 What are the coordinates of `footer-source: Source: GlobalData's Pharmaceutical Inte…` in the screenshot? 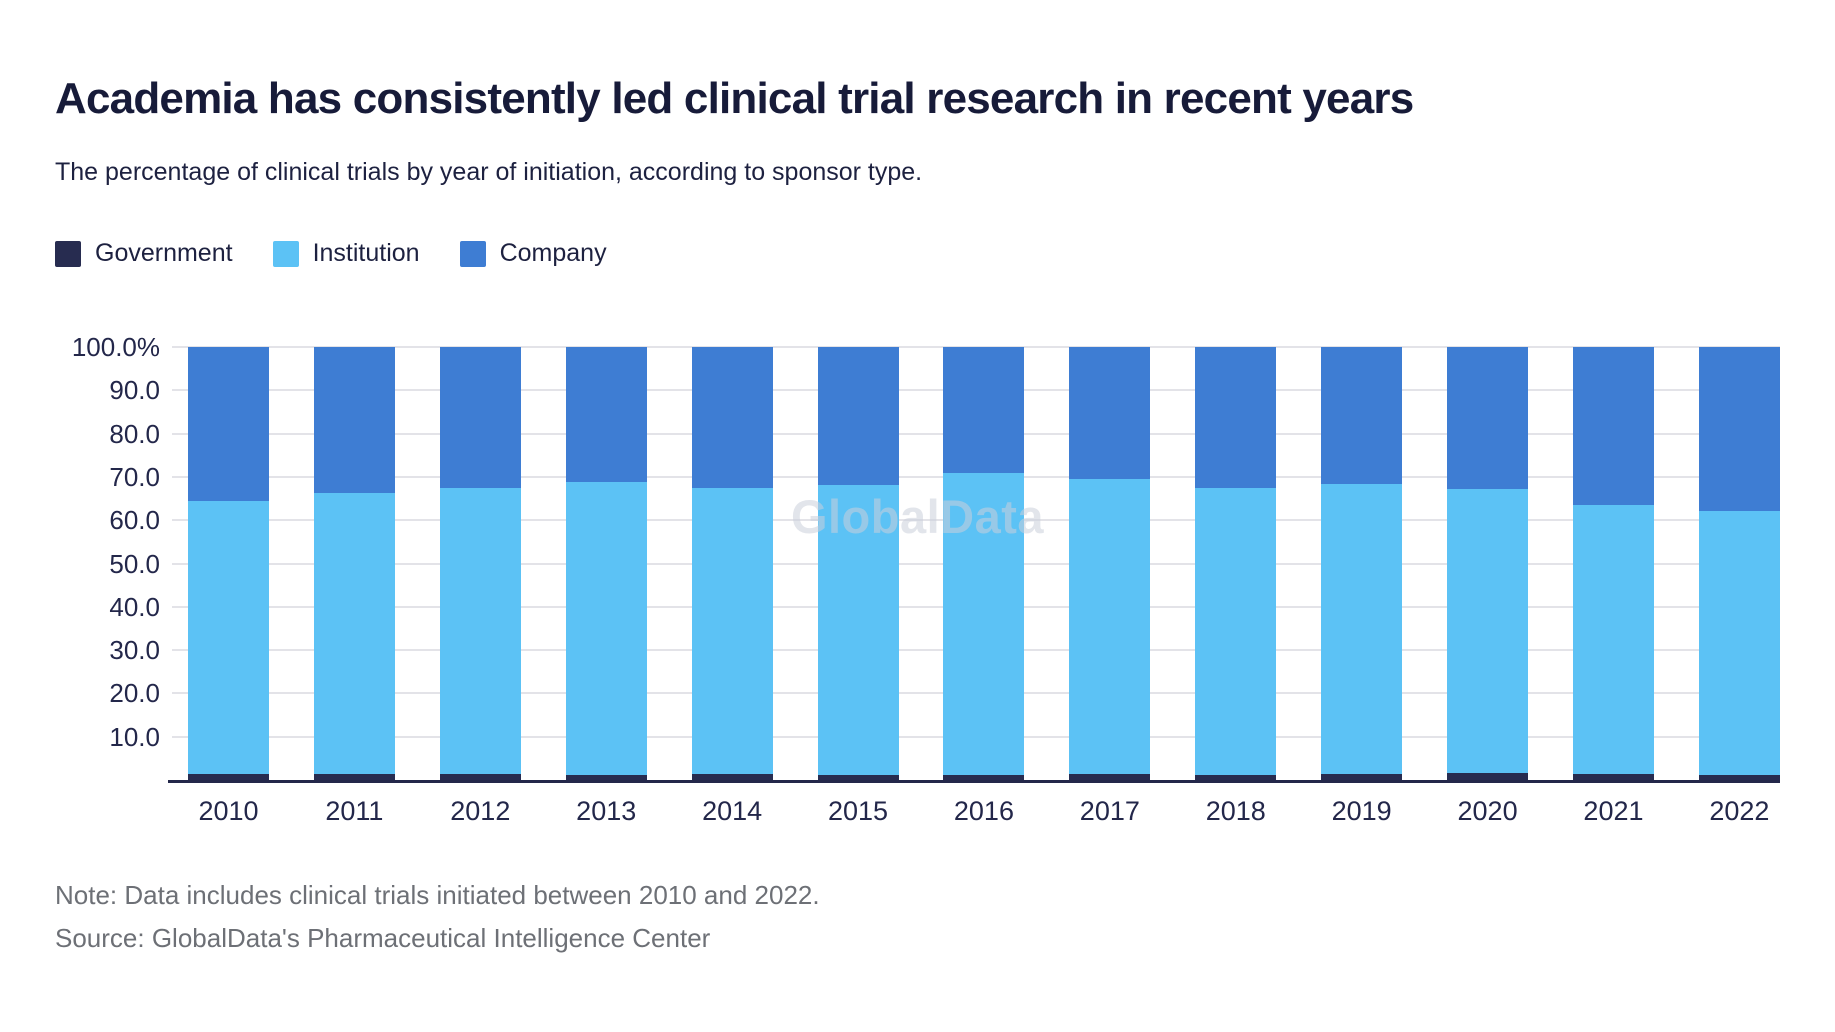 It's located at (383, 938).